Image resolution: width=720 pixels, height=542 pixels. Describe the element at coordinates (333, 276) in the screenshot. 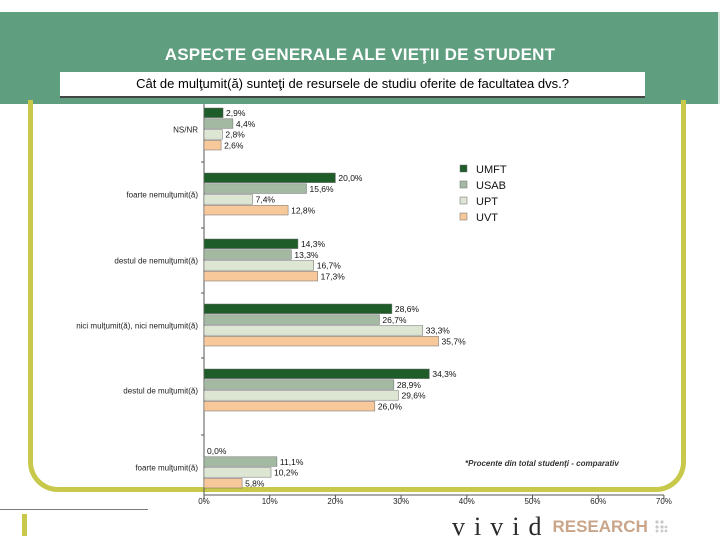

I see `data-label: 17,3%` at that location.